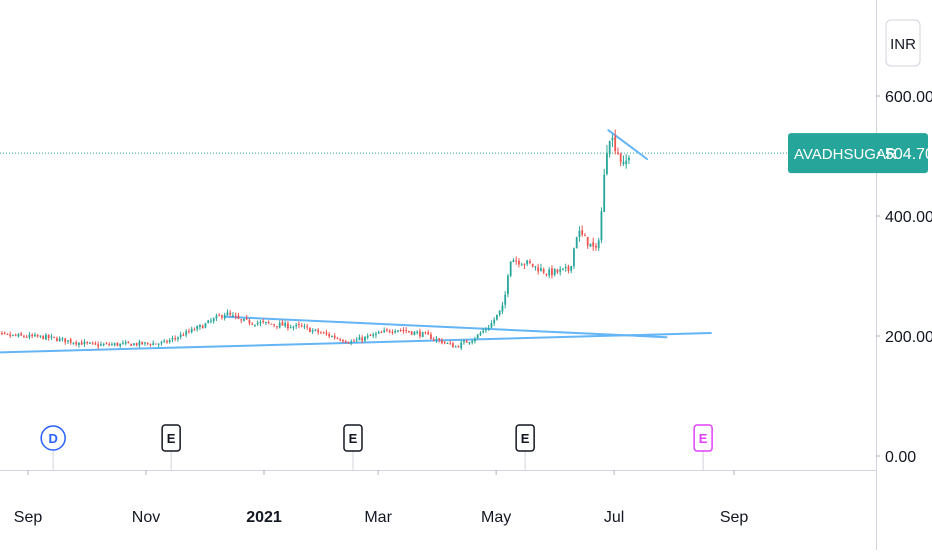 This screenshot has width=932, height=555. Describe the element at coordinates (904, 97) in the screenshot. I see `y-tick: 600.00` at that location.